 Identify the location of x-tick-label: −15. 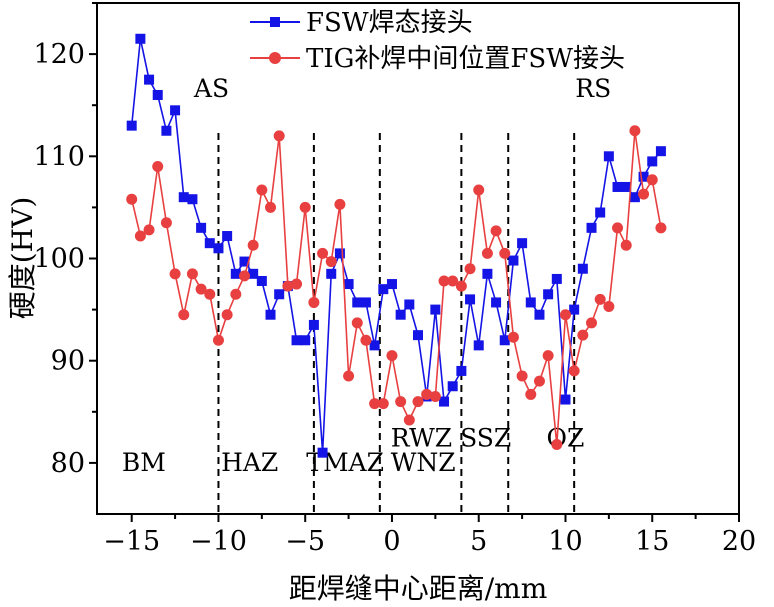
(131, 541).